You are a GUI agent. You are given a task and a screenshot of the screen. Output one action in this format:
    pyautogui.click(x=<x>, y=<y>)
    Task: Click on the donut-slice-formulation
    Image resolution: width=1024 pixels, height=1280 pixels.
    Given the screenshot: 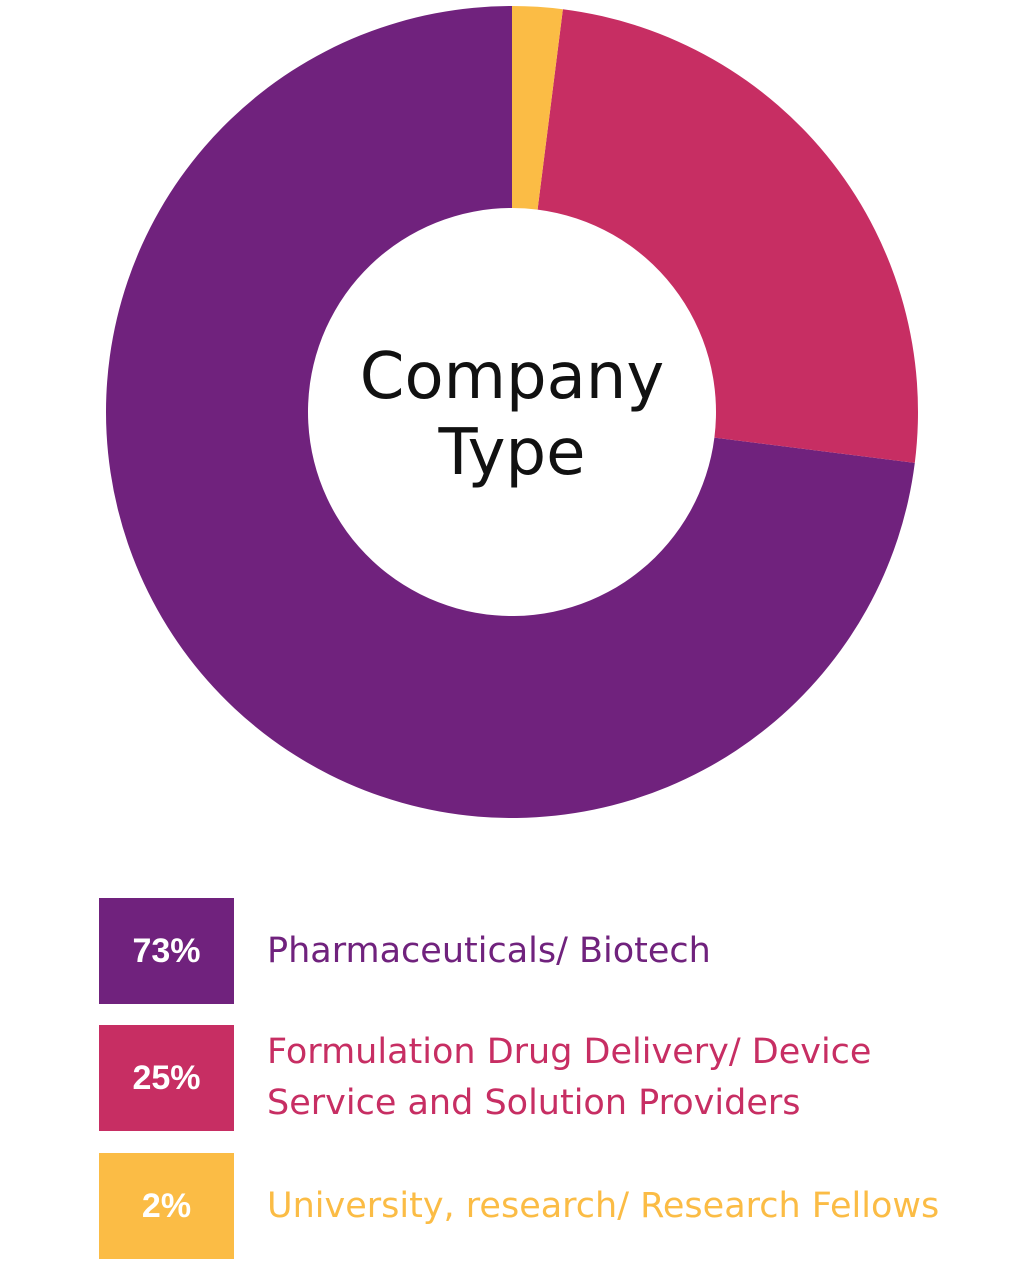 What is the action you would take?
    pyautogui.click(x=727, y=236)
    